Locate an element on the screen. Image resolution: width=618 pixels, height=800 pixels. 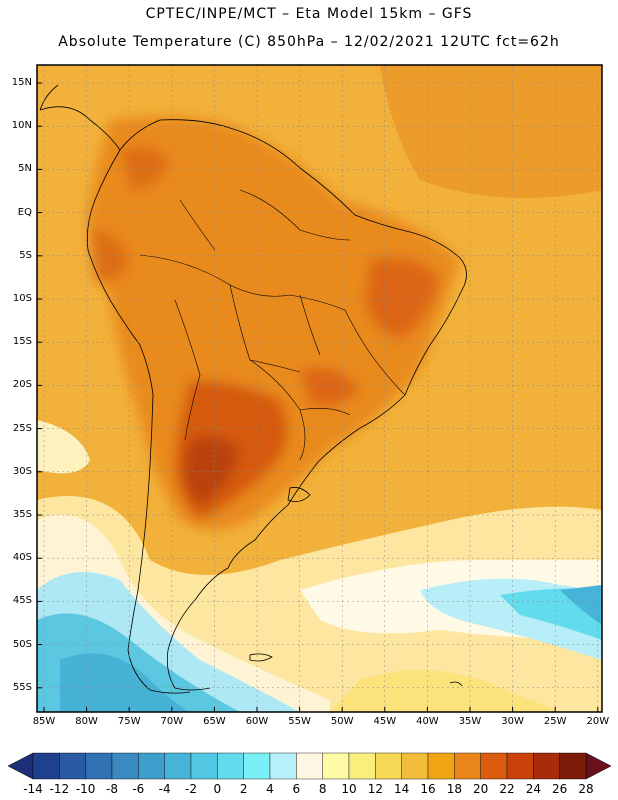
colorbar-high-arrow is located at coordinates (598, 766).